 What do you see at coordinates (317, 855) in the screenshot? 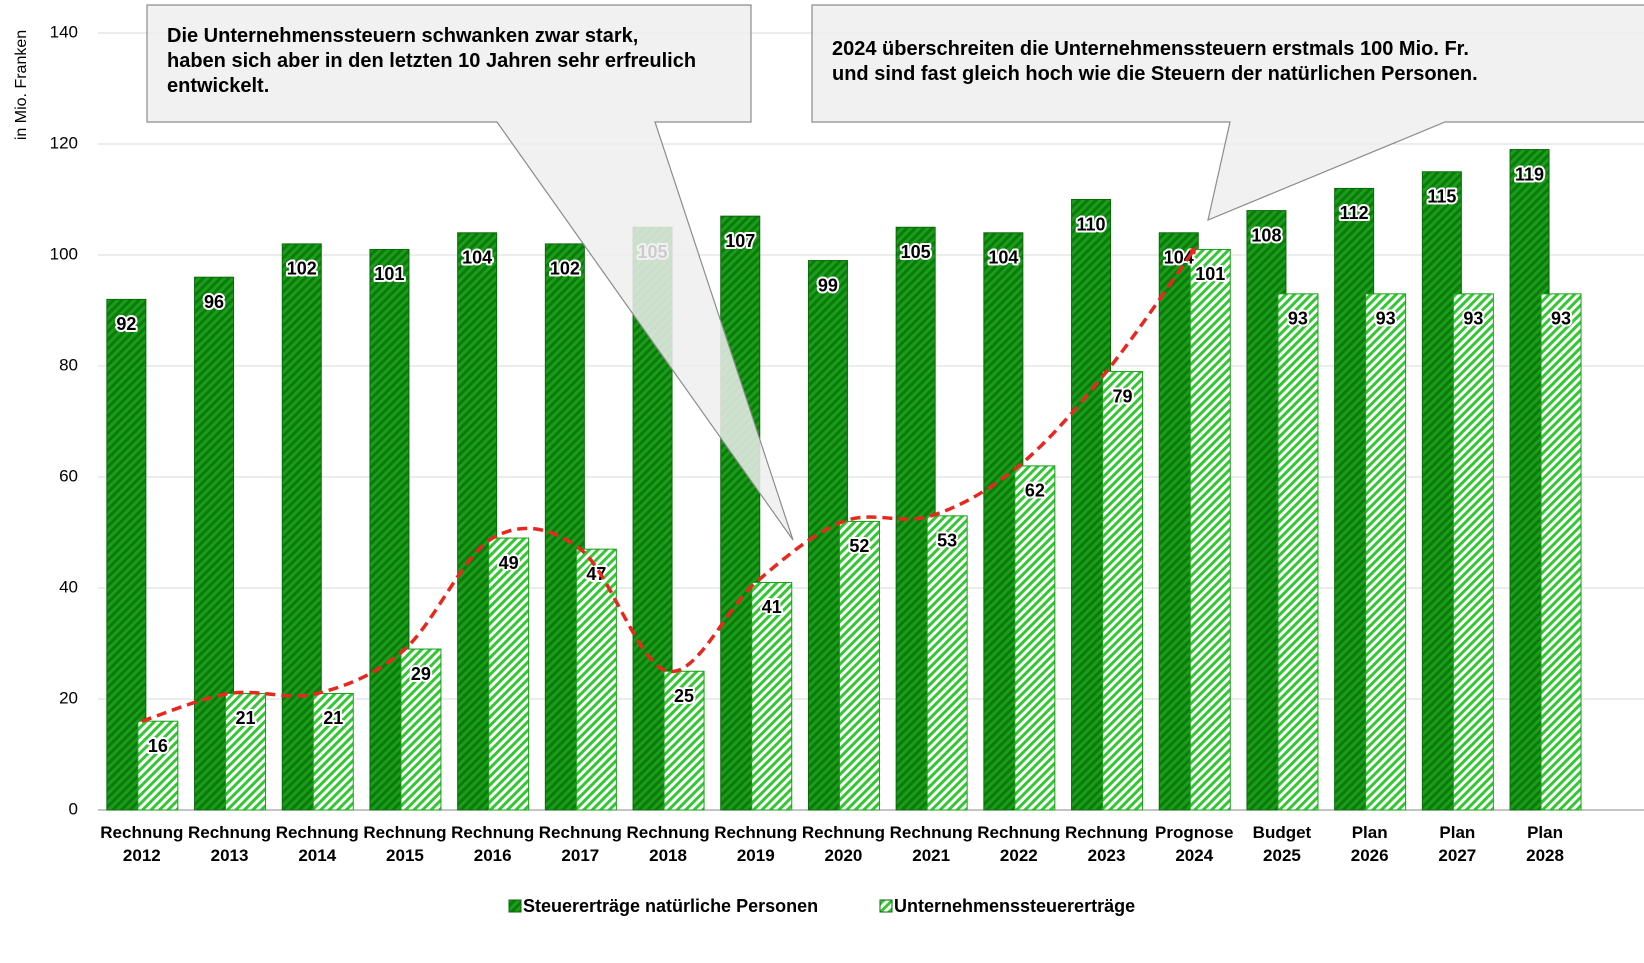
I see `x-tick-line: 2014` at bounding box center [317, 855].